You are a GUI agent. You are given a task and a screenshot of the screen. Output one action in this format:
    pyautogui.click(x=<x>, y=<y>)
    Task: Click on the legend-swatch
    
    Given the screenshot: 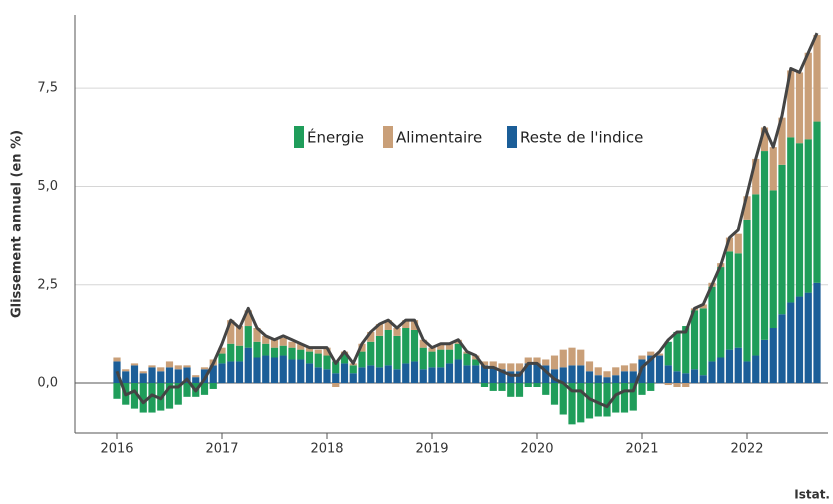 What is the action you would take?
    pyautogui.click(x=388, y=137)
    